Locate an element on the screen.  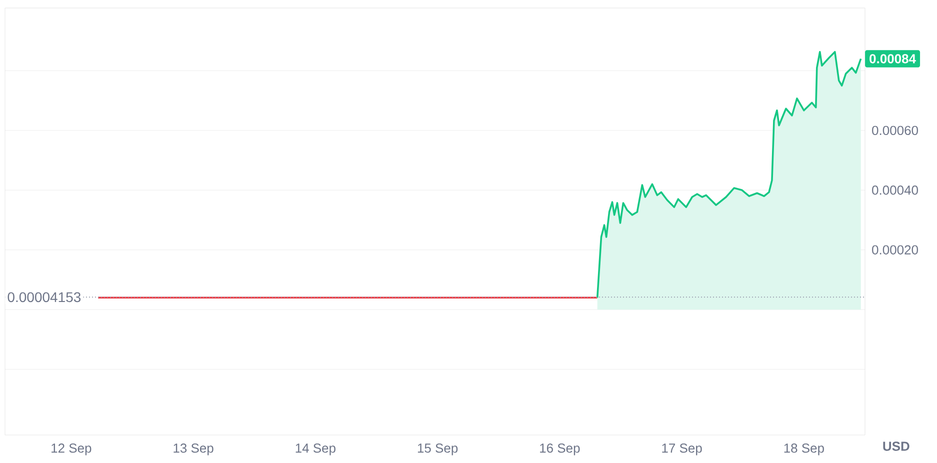
y-tick-label: 0.00020 is located at coordinates (895, 249).